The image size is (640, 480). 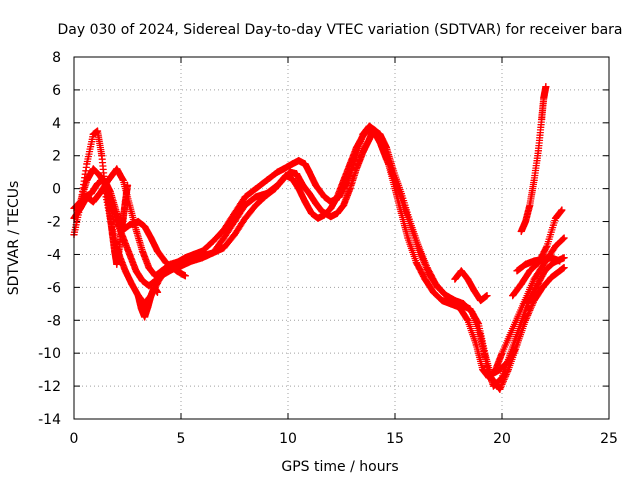 I want to click on y-tick-label: -10, so click(x=49, y=354).